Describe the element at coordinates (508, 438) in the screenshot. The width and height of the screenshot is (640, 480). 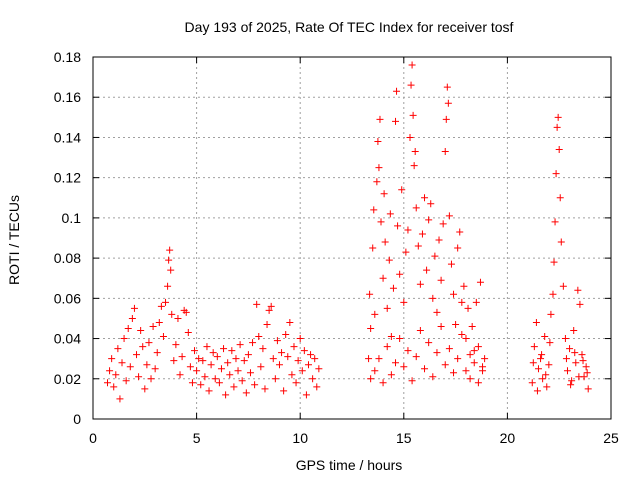
I see `x-tick-label: 20` at that location.